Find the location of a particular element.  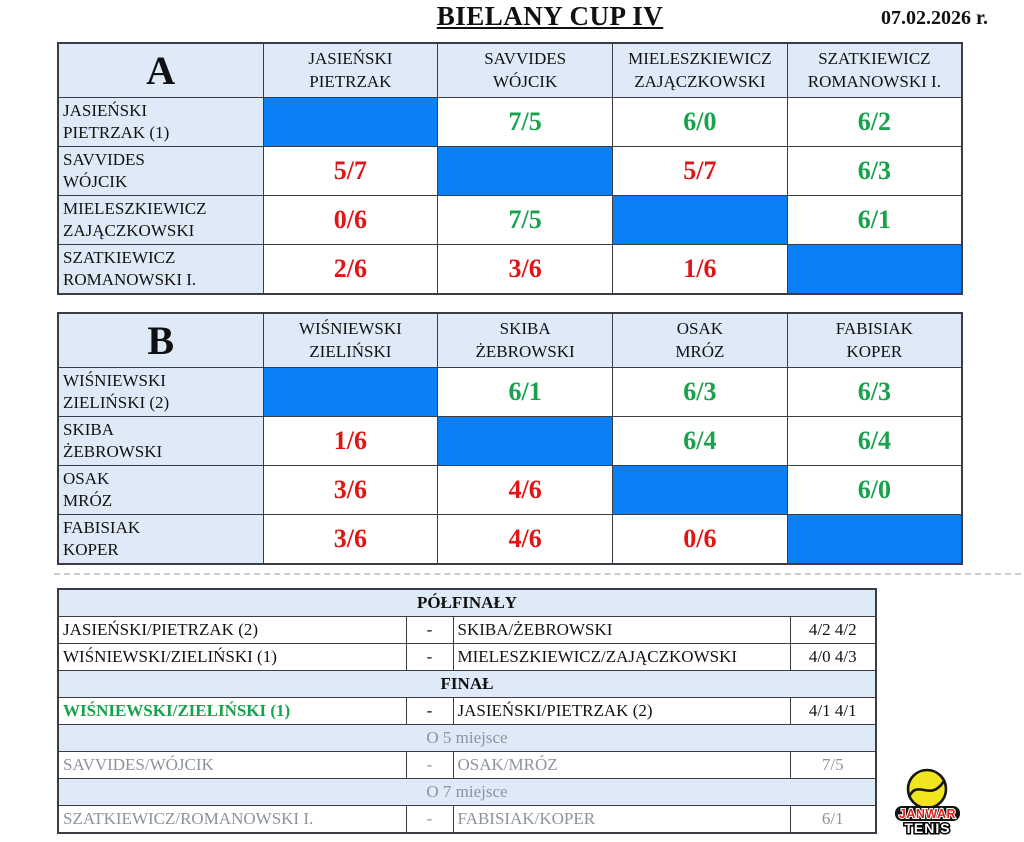

table-row: SAVVIDES WÓJCIK 5/7 5/7 6/3 is located at coordinates (510, 171).